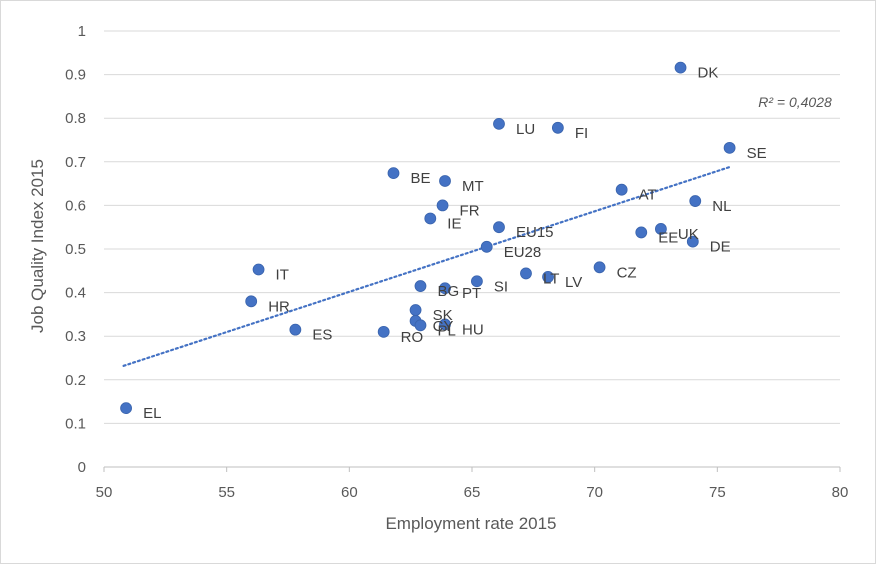 The image size is (876, 570). I want to click on point-label-lv: LV, so click(573, 282).